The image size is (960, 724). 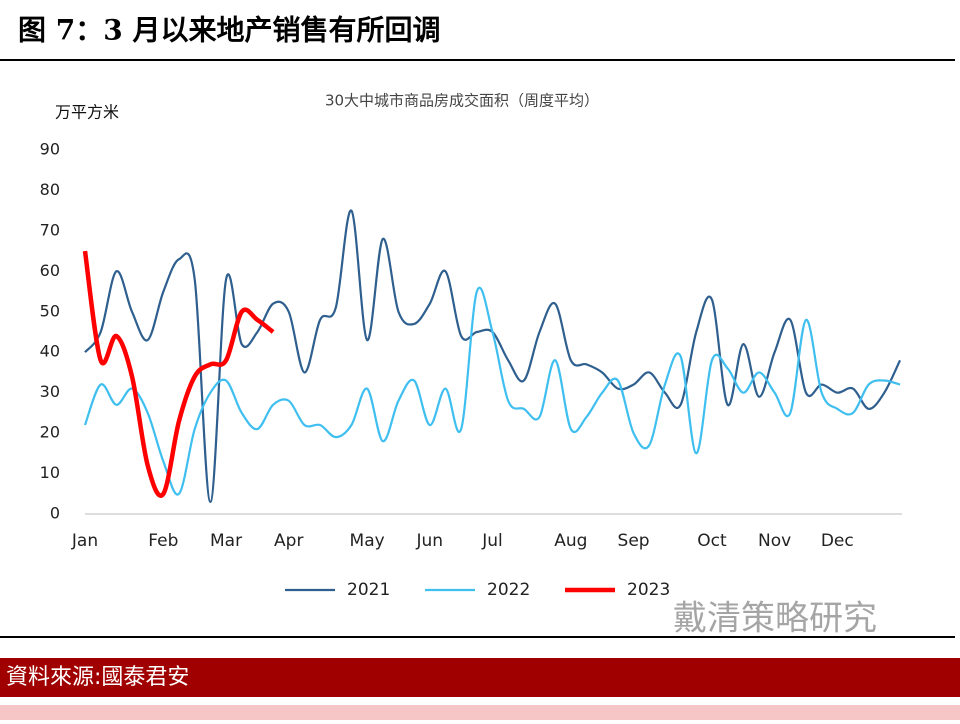 What do you see at coordinates (775, 619) in the screenshot?
I see `watermark: 戴清策略研究` at bounding box center [775, 619].